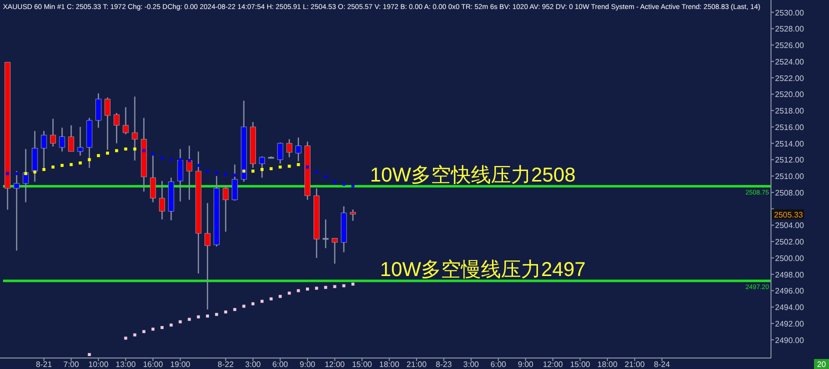 This screenshot has height=369, width=829. What do you see at coordinates (180, 364) in the screenshot?
I see `x-tick-label: 19:00` at bounding box center [180, 364].